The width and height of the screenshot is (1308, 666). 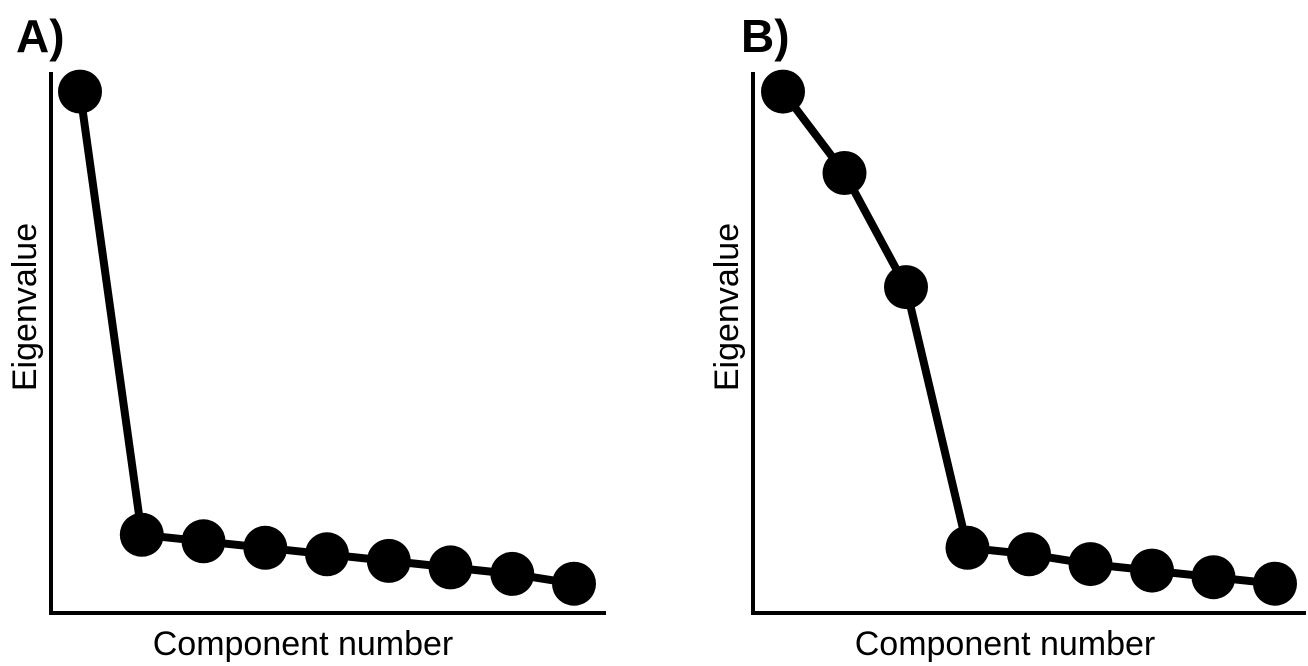 I want to click on panel-label-a: A), so click(x=40, y=36).